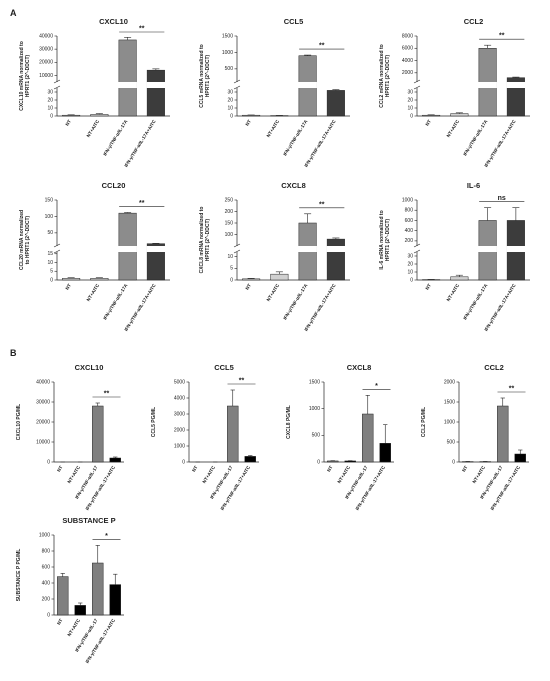 The height and width of the screenshot is (681, 550). Describe the element at coordinates (46, 551) in the screenshot. I see `y-tick-label: 800` at that location.